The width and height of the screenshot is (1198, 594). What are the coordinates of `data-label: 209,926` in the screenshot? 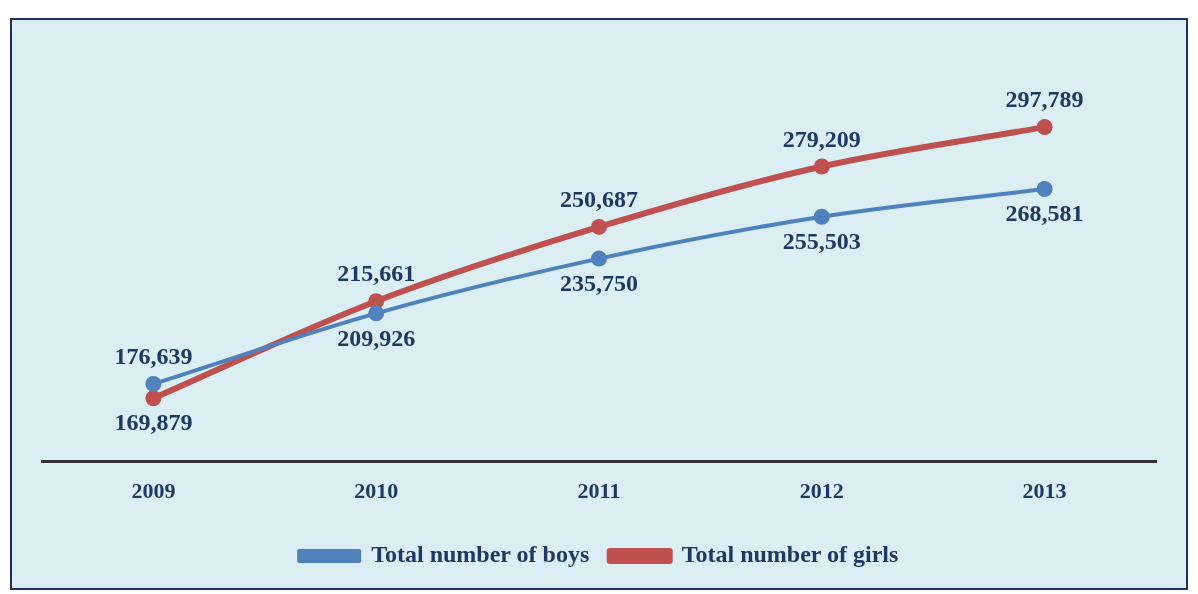 It's located at (376, 337).